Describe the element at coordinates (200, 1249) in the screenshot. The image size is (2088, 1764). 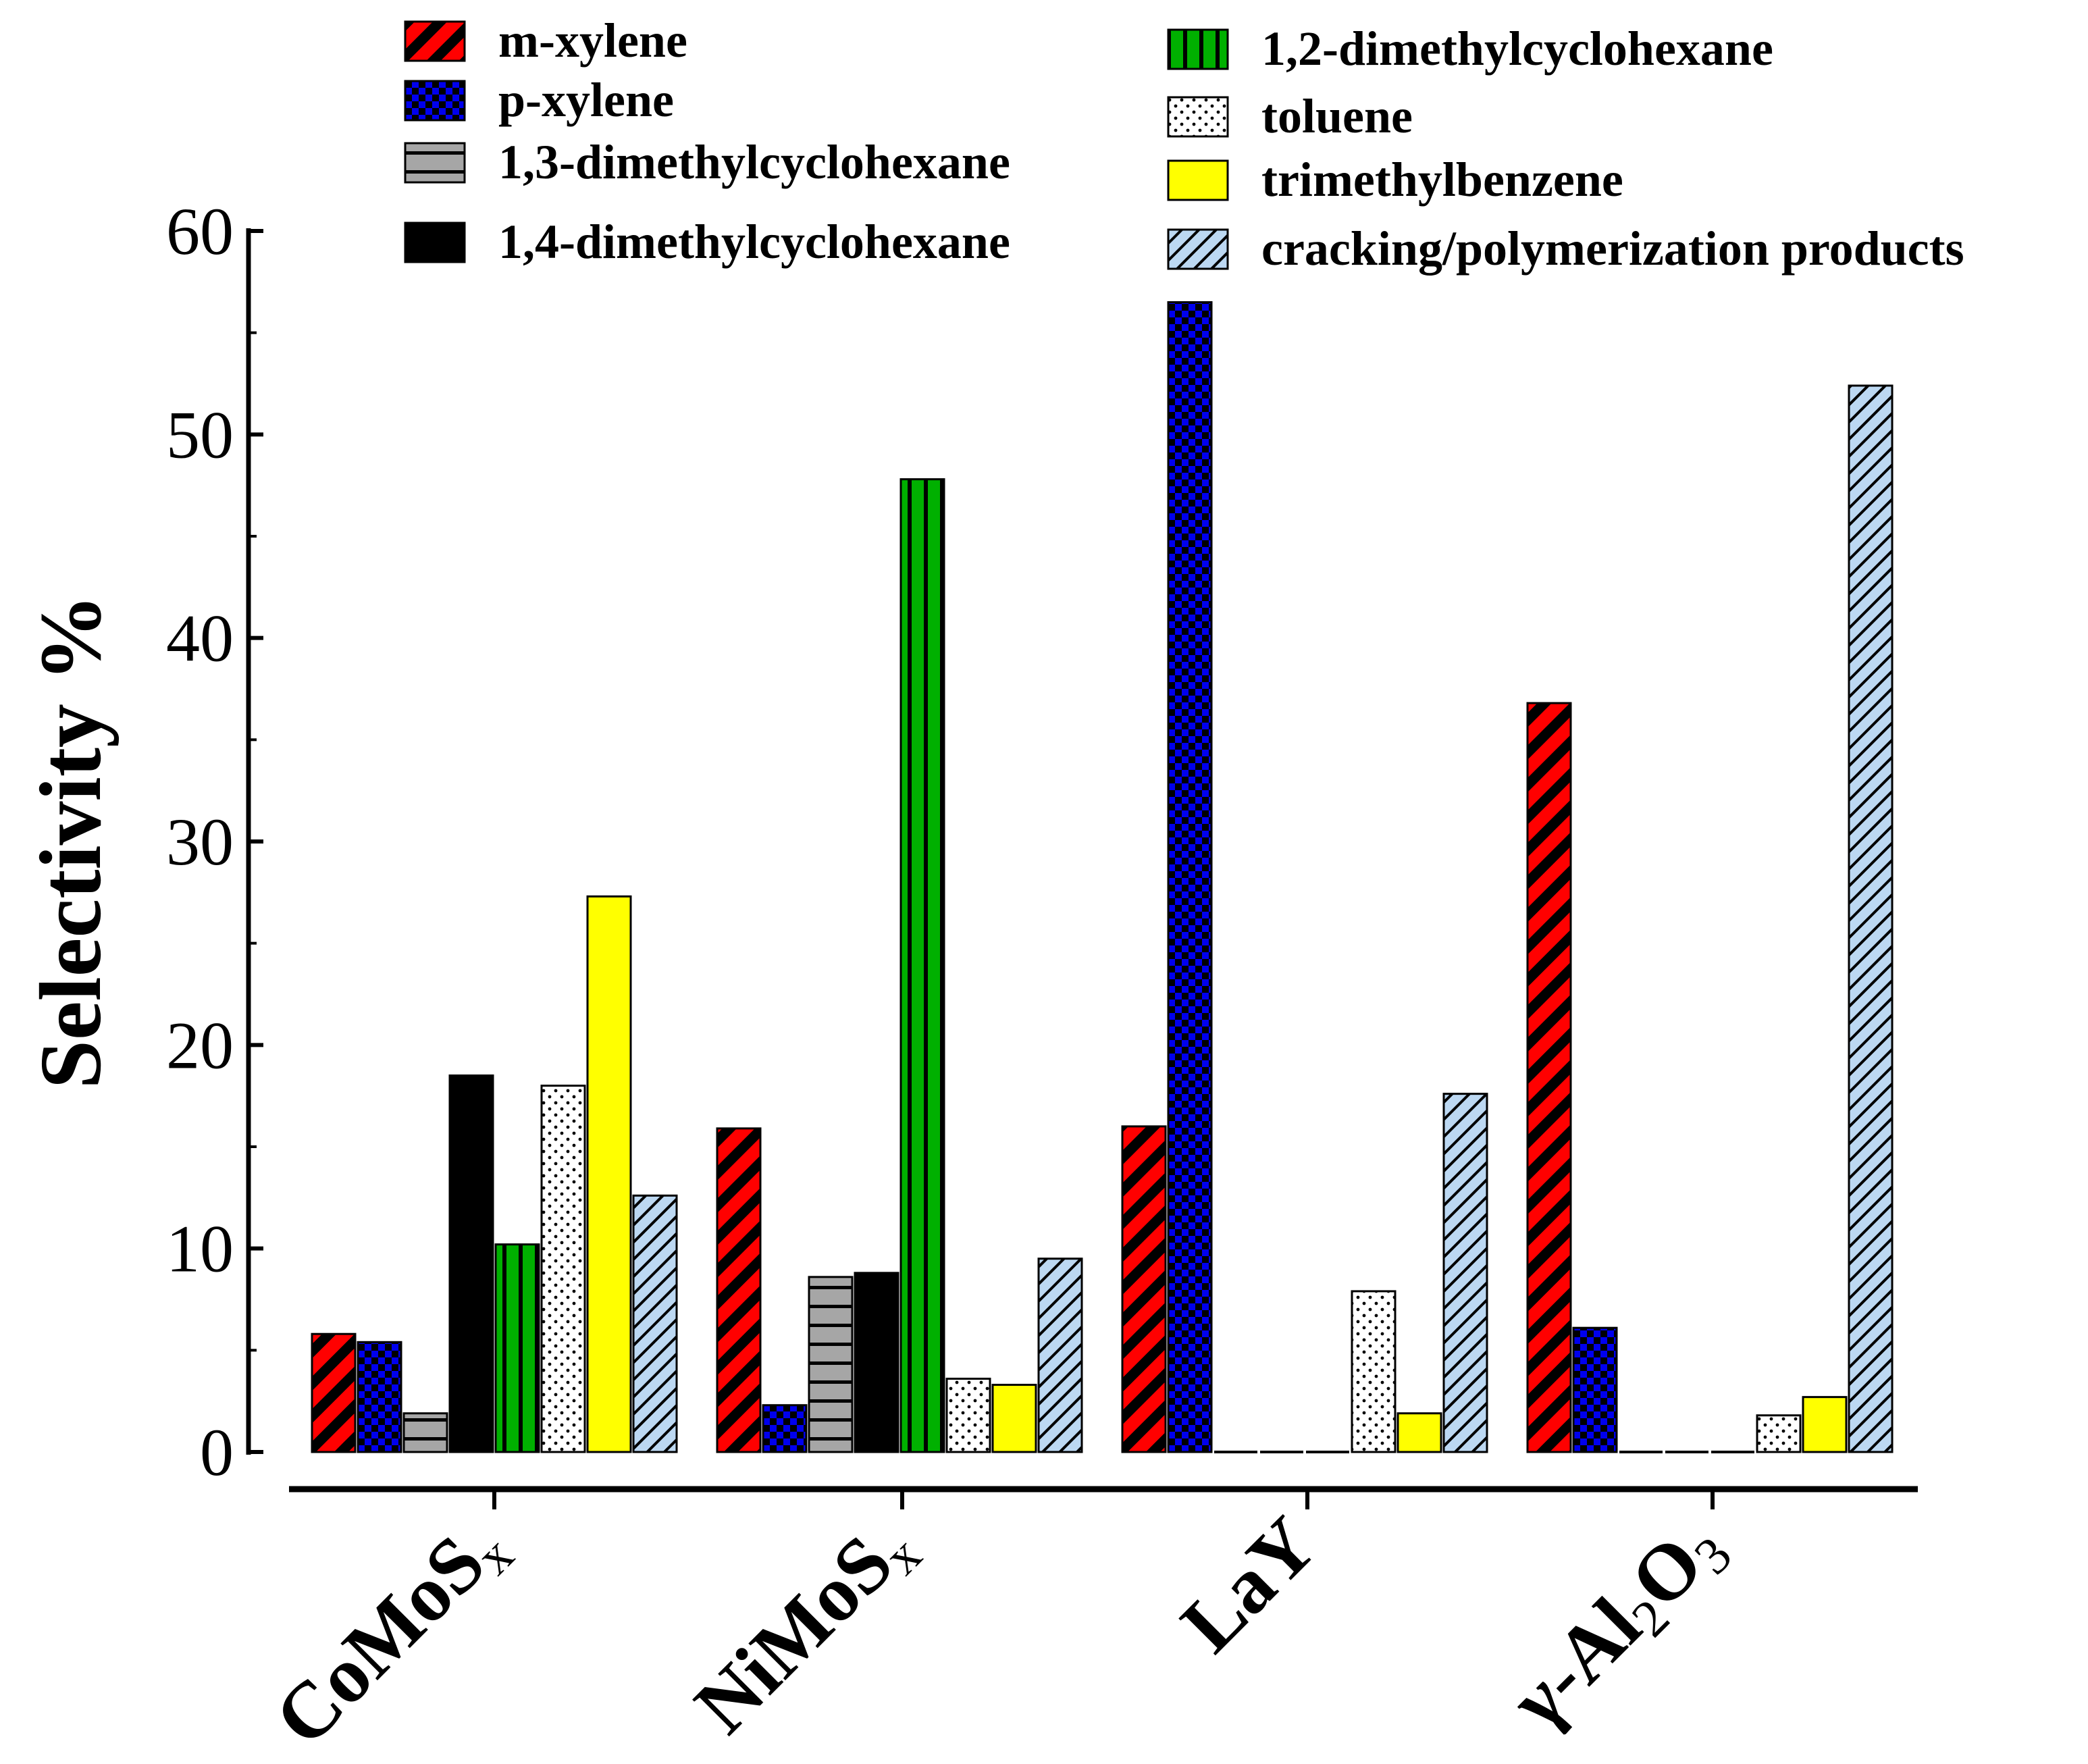
I see `y-tick-label: 10` at that location.